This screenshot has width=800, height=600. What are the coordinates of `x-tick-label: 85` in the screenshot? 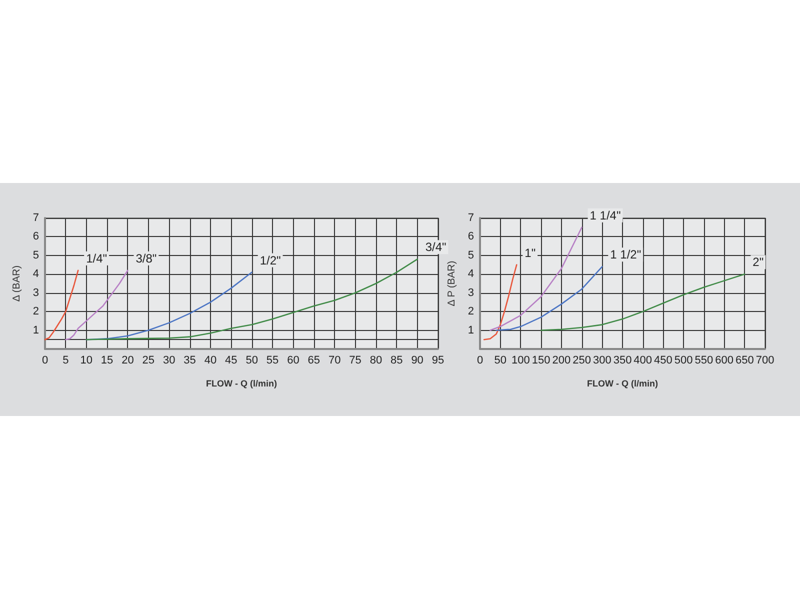 It's located at (396, 360).